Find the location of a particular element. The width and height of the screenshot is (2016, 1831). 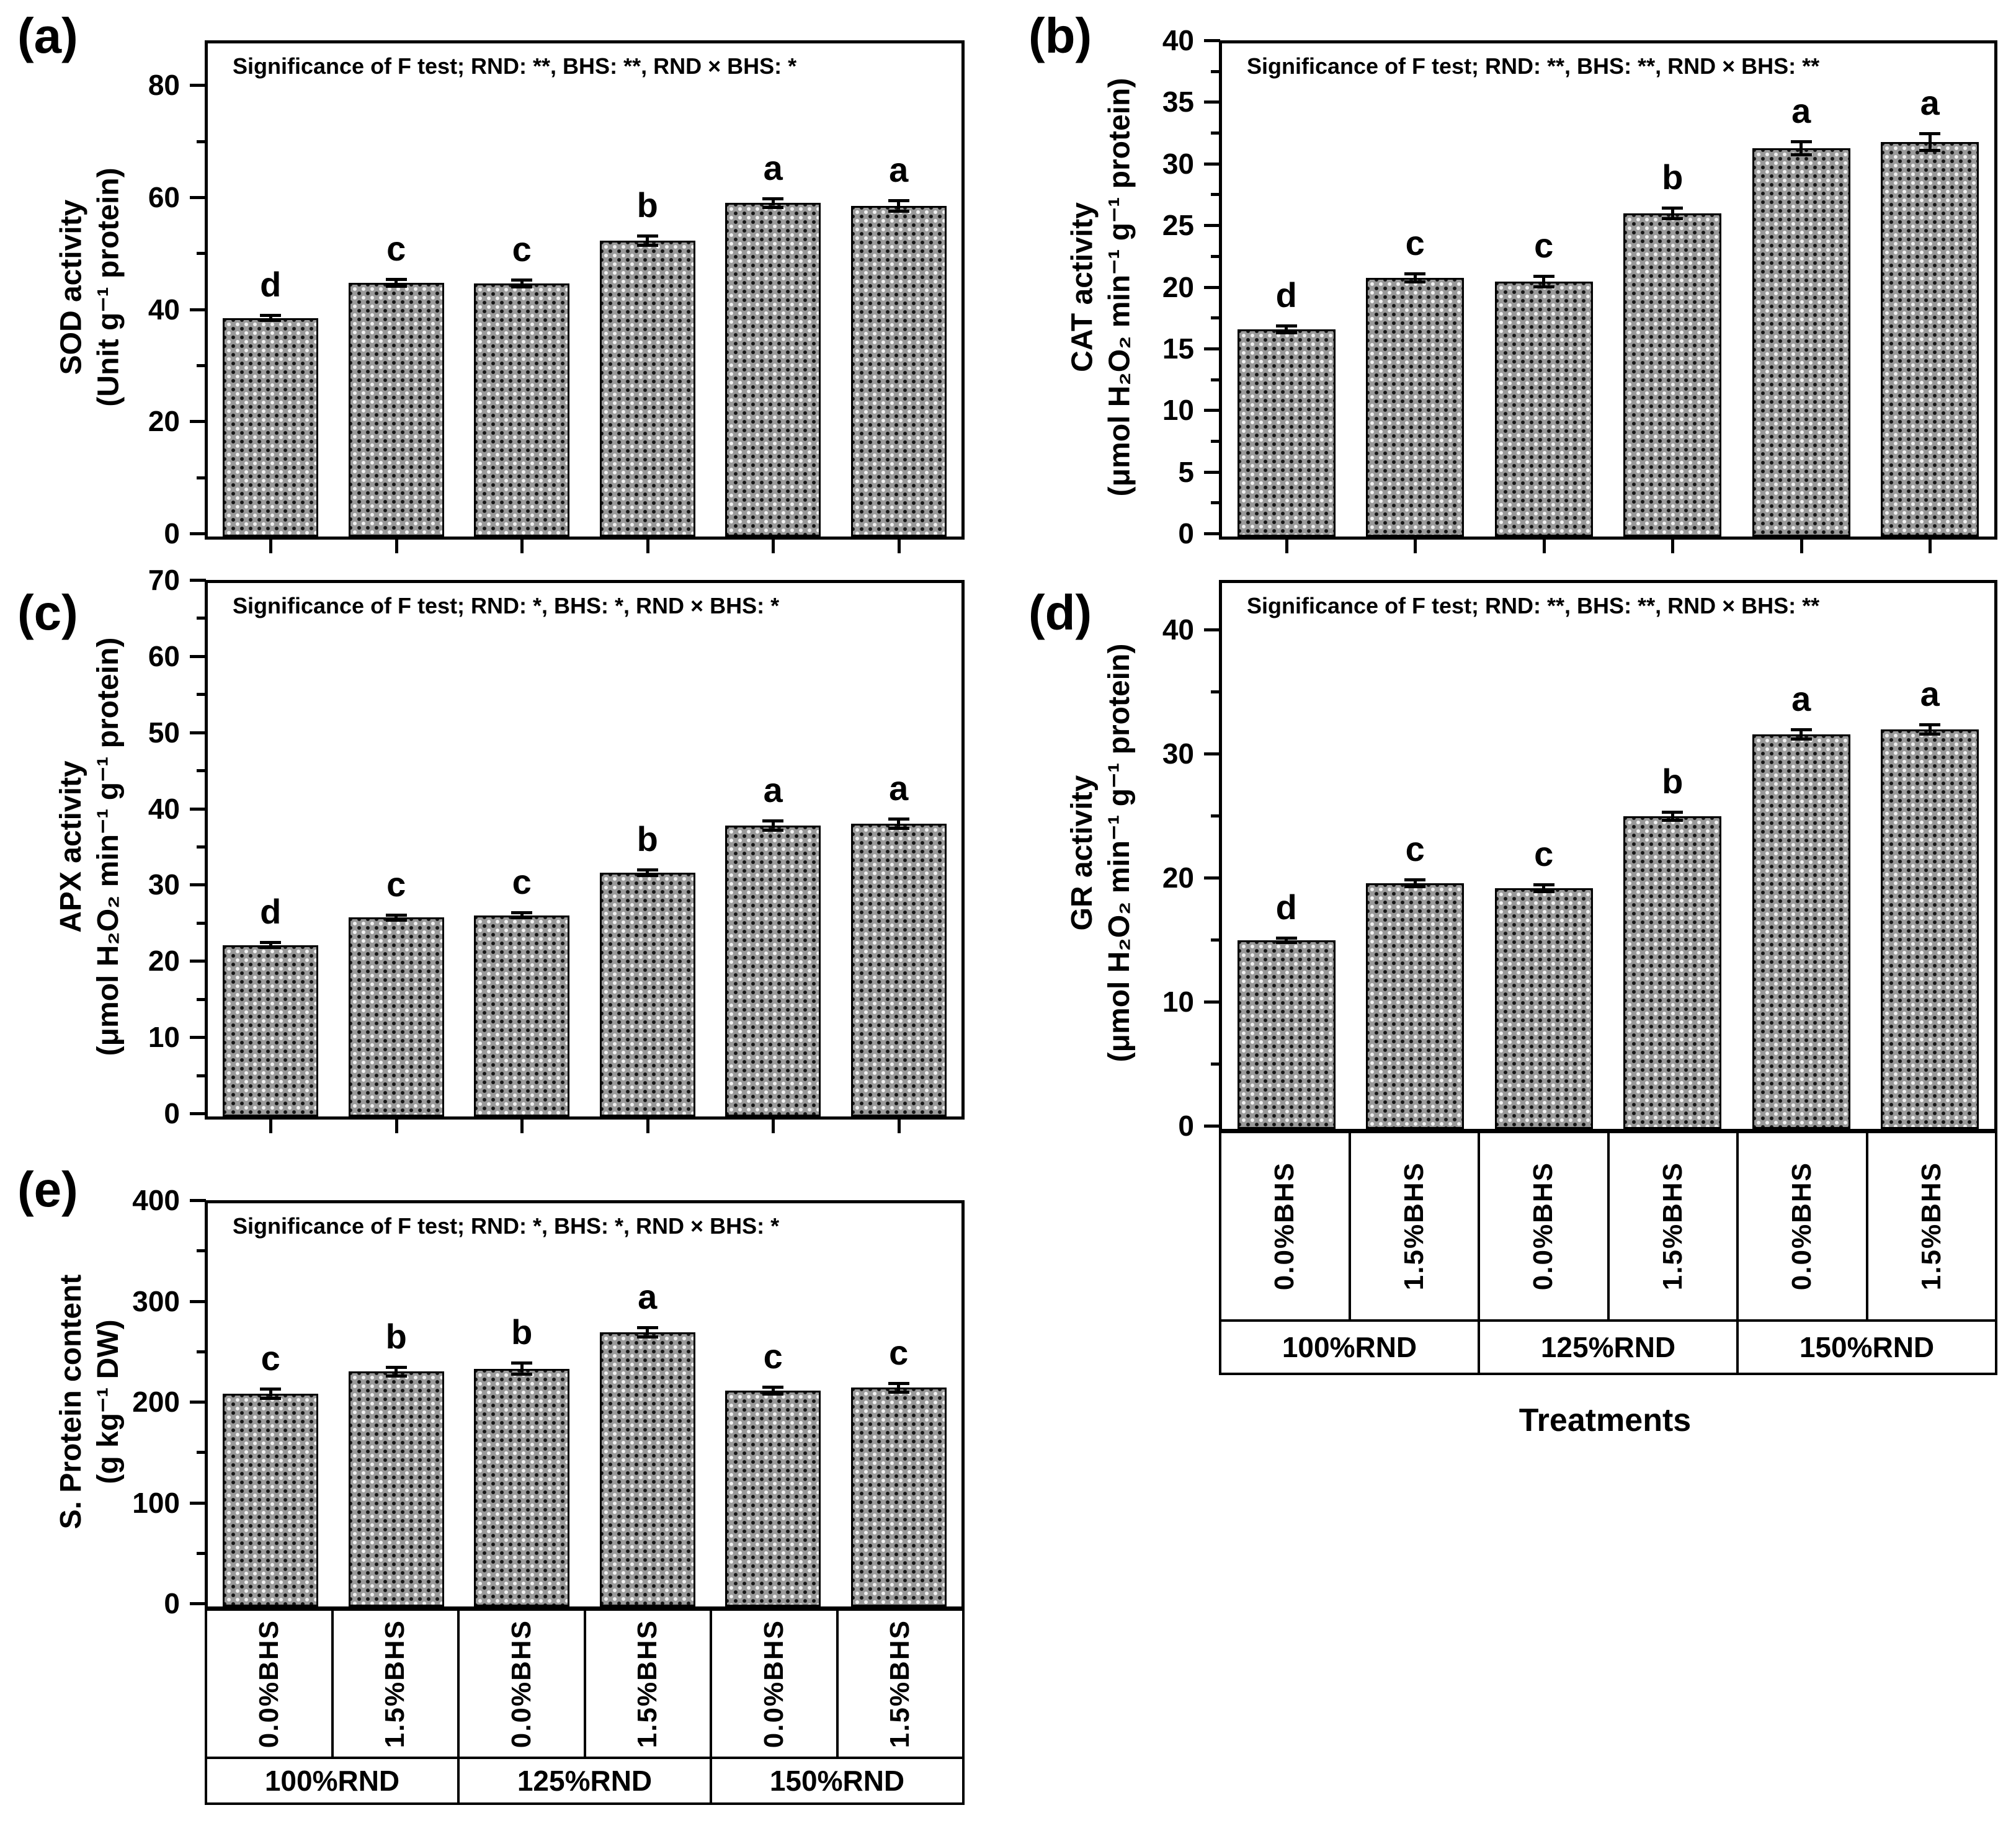

y-axis-tick-label: 100 is located at coordinates (156, 1502).